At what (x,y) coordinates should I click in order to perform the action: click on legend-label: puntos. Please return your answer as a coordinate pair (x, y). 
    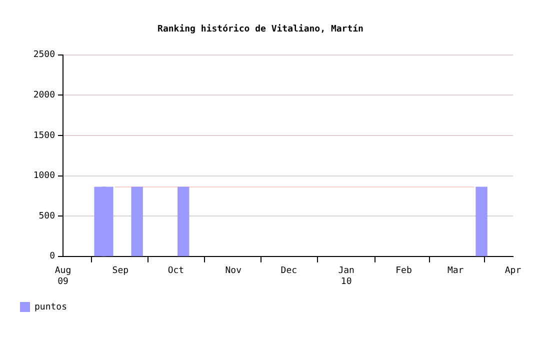
    Looking at the image, I should click on (51, 307).